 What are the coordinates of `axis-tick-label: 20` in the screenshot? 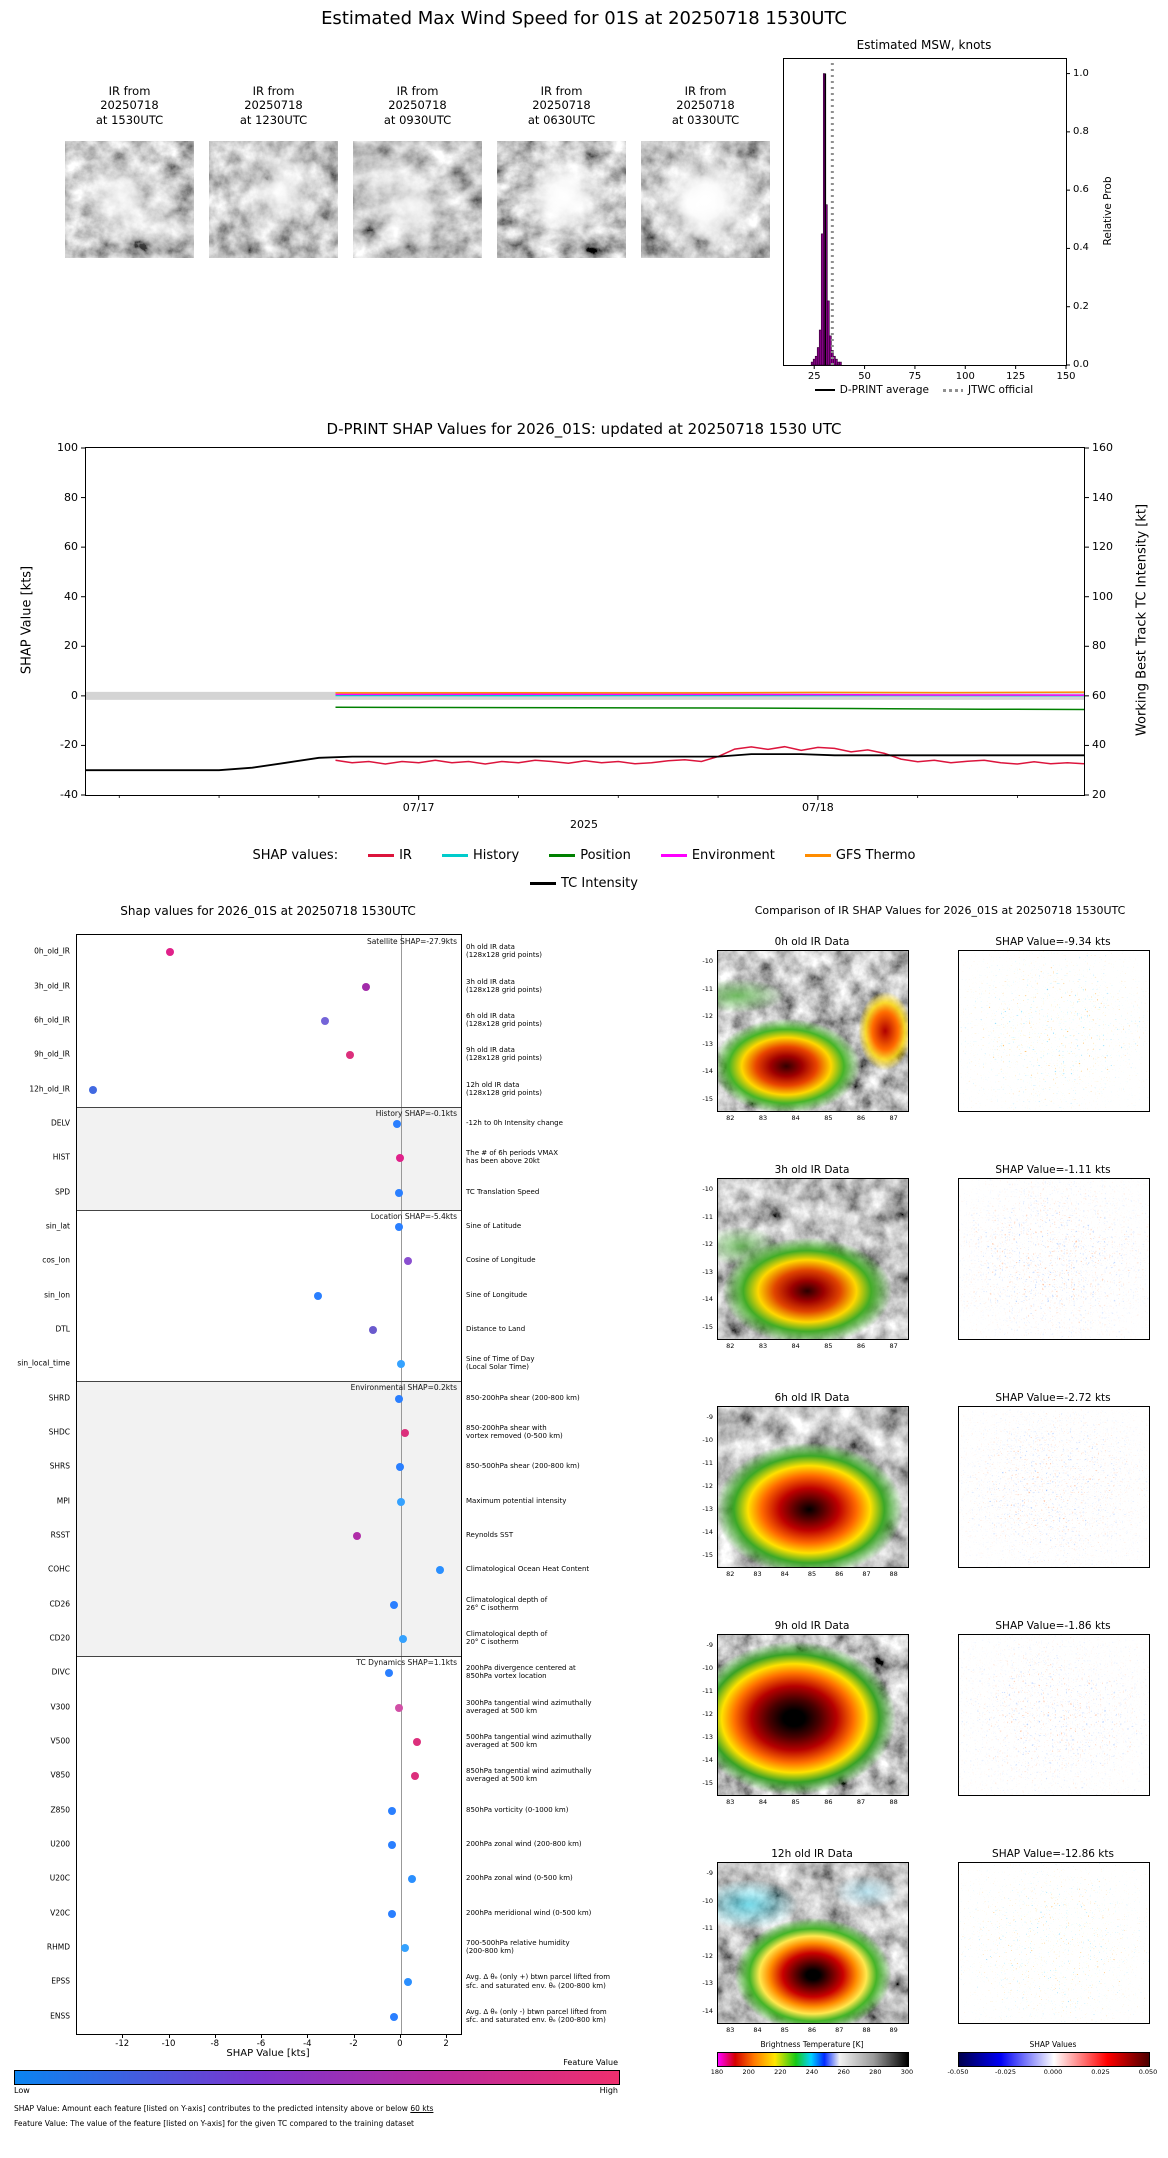 It's located at (1099, 794).